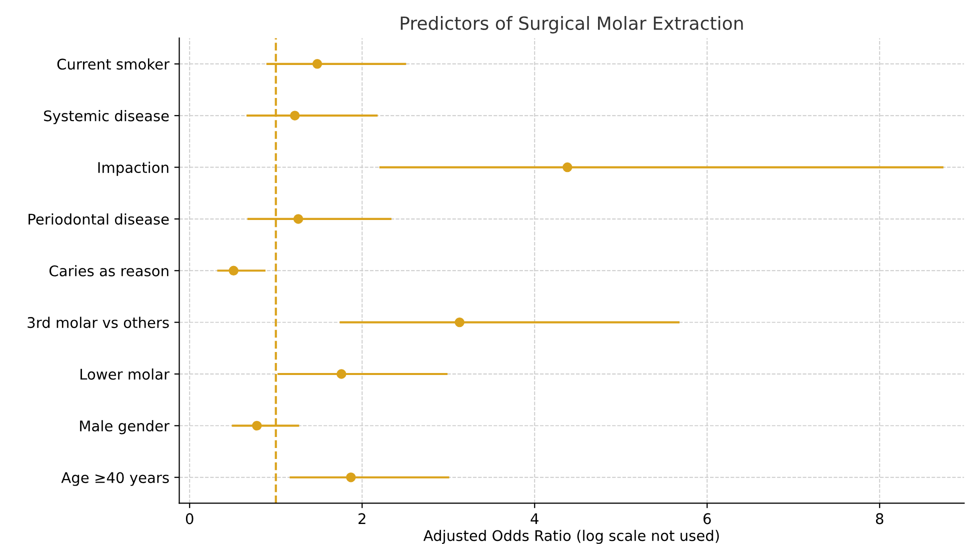  I want to click on y-tick-label: 3rd molar vs others, so click(98, 322).